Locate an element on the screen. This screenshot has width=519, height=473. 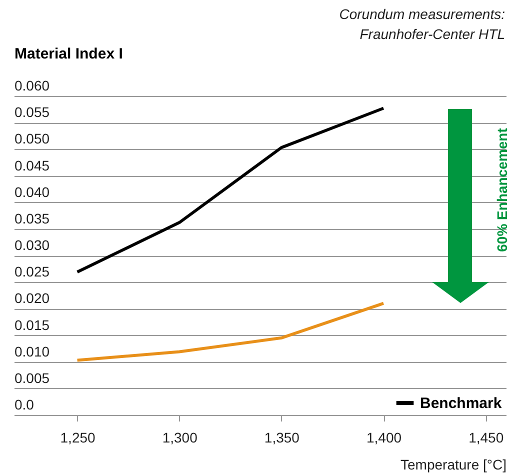
y-tick-label: 0.055 is located at coordinates (32, 112).